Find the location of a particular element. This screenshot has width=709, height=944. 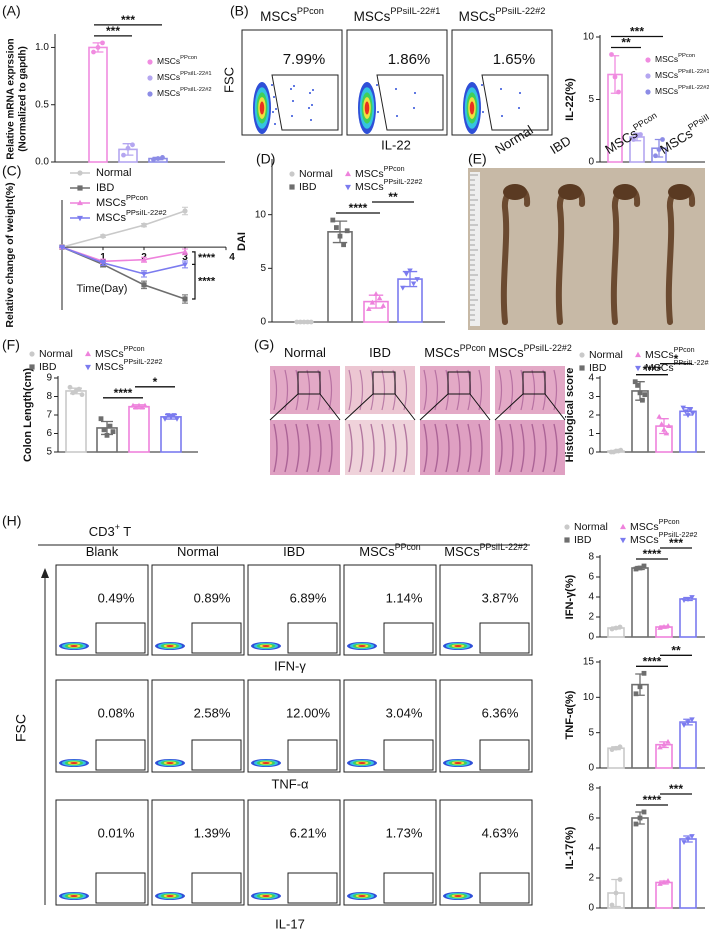

panel-label: (C) is located at coordinates (11, 171).